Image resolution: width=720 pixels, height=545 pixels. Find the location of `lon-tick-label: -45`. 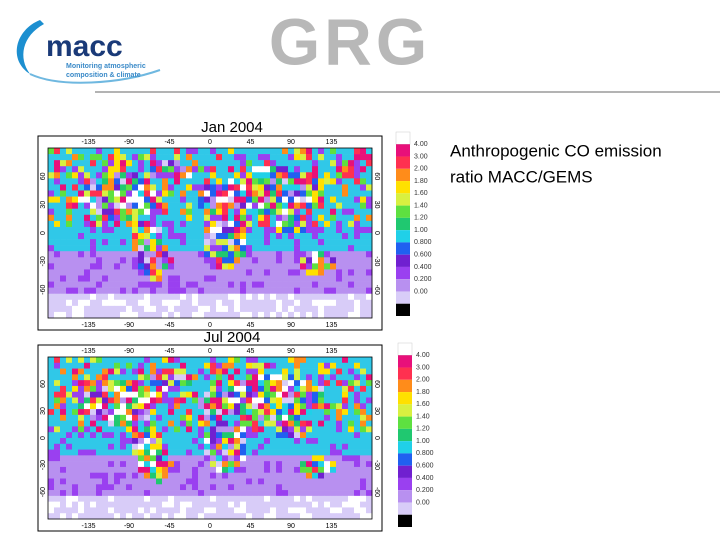

lon-tick-label: -45 is located at coordinates (169, 325).